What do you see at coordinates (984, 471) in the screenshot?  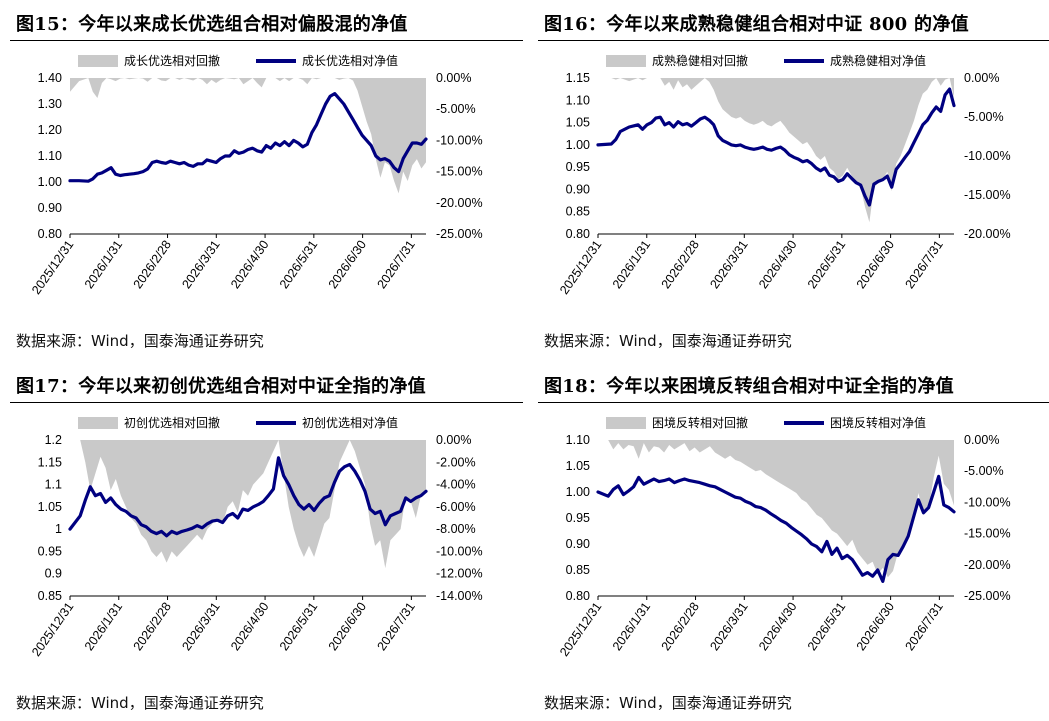 I see `right-axis-tick-label: -5.00%` at bounding box center [984, 471].